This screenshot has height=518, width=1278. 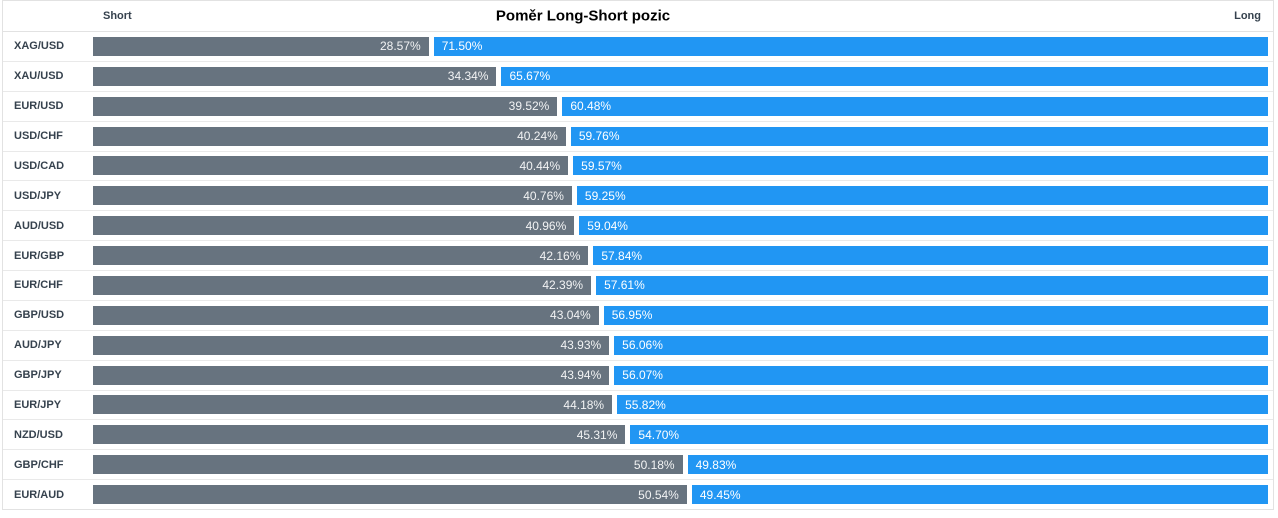 What do you see at coordinates (941, 345) in the screenshot?
I see `long-bar: 56.06%` at bounding box center [941, 345].